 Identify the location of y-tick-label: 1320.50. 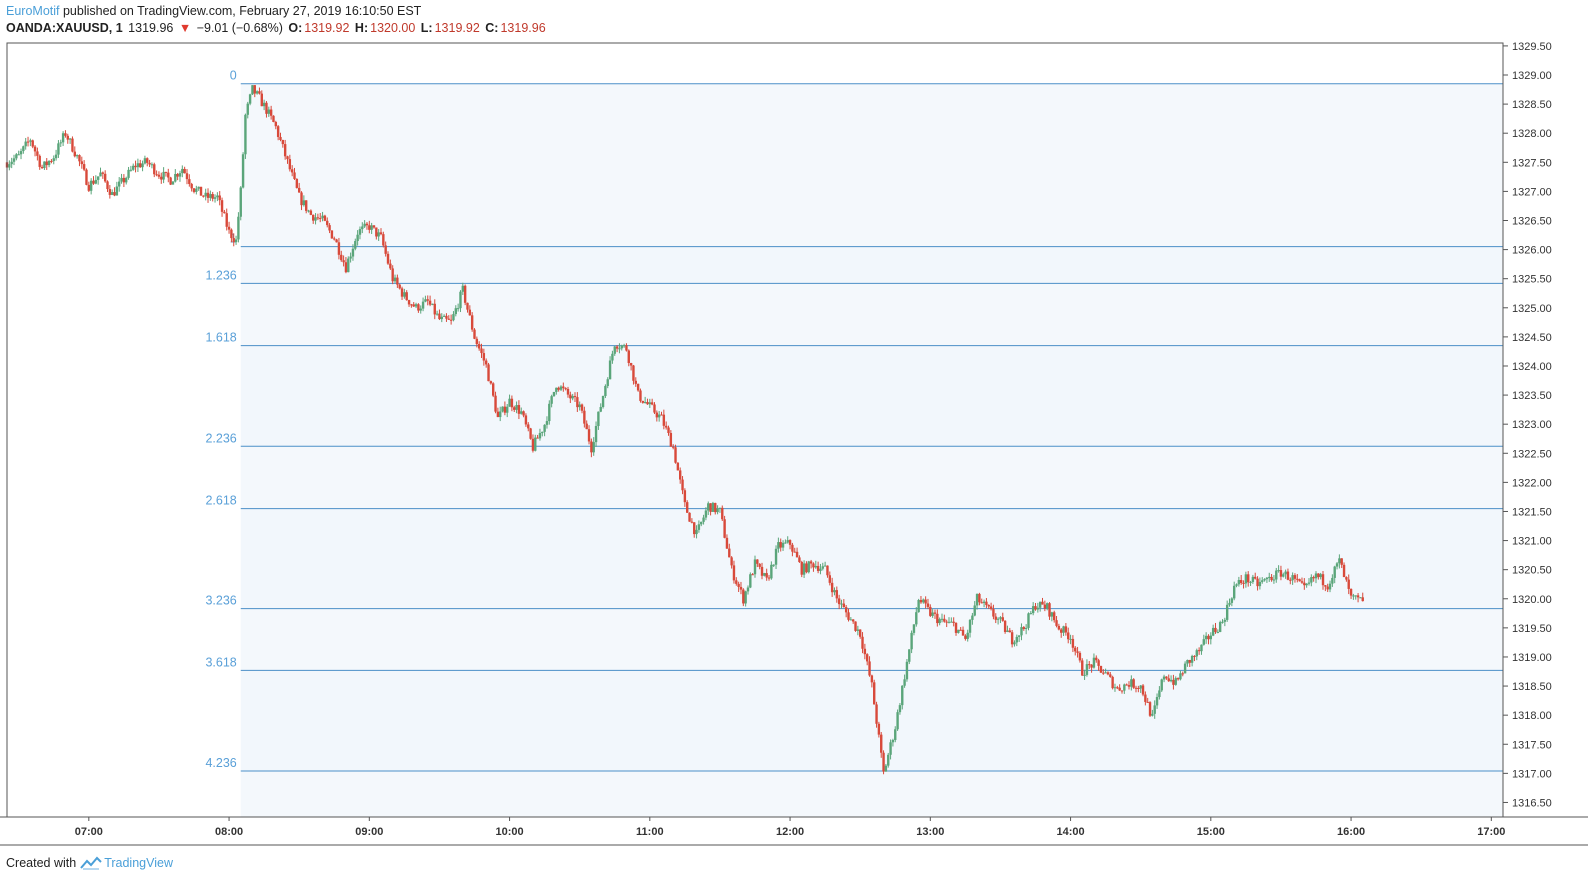
(1532, 571).